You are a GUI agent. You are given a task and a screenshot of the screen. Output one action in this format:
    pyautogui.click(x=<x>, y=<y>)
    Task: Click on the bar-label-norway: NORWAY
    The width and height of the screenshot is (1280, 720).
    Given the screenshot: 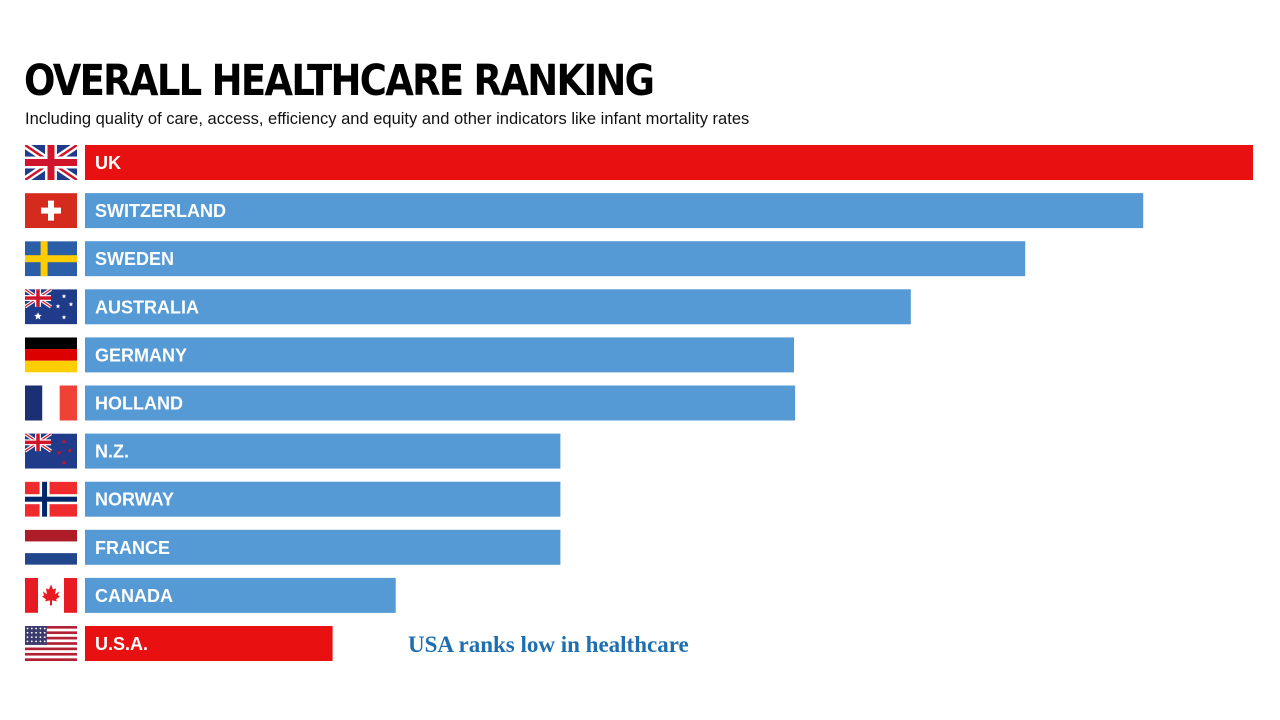 What is the action you would take?
    pyautogui.click(x=134, y=500)
    